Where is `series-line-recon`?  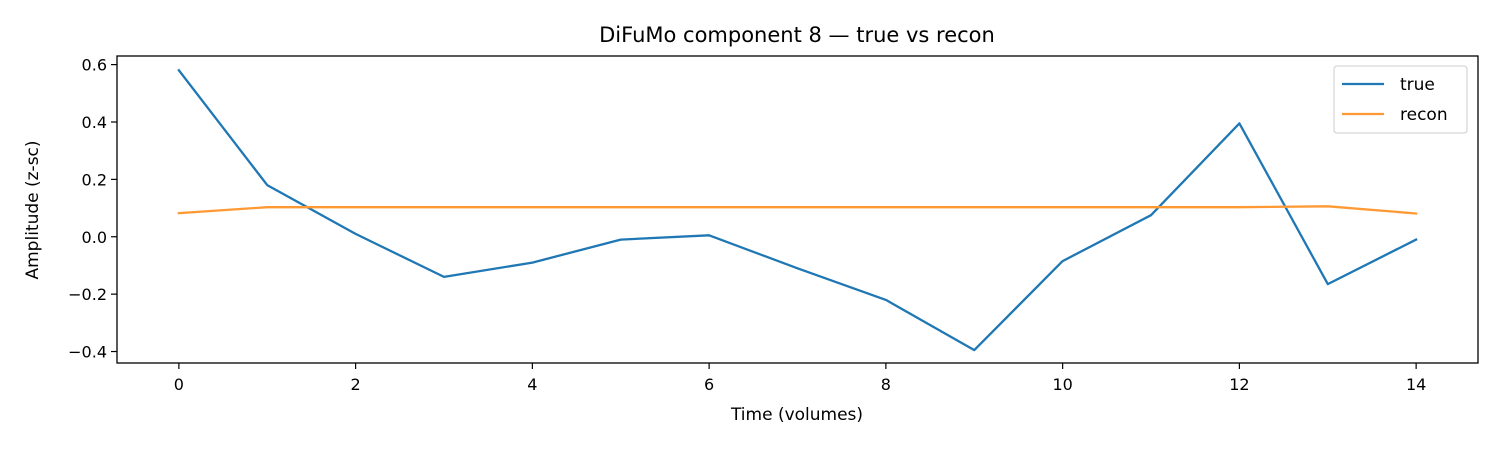 series-line-recon is located at coordinates (797, 210).